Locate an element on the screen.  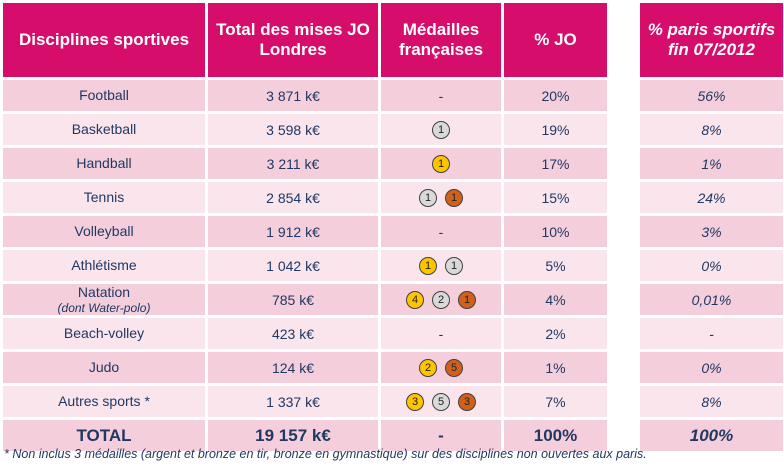
mises-cell: 423 k€ is located at coordinates (293, 333).